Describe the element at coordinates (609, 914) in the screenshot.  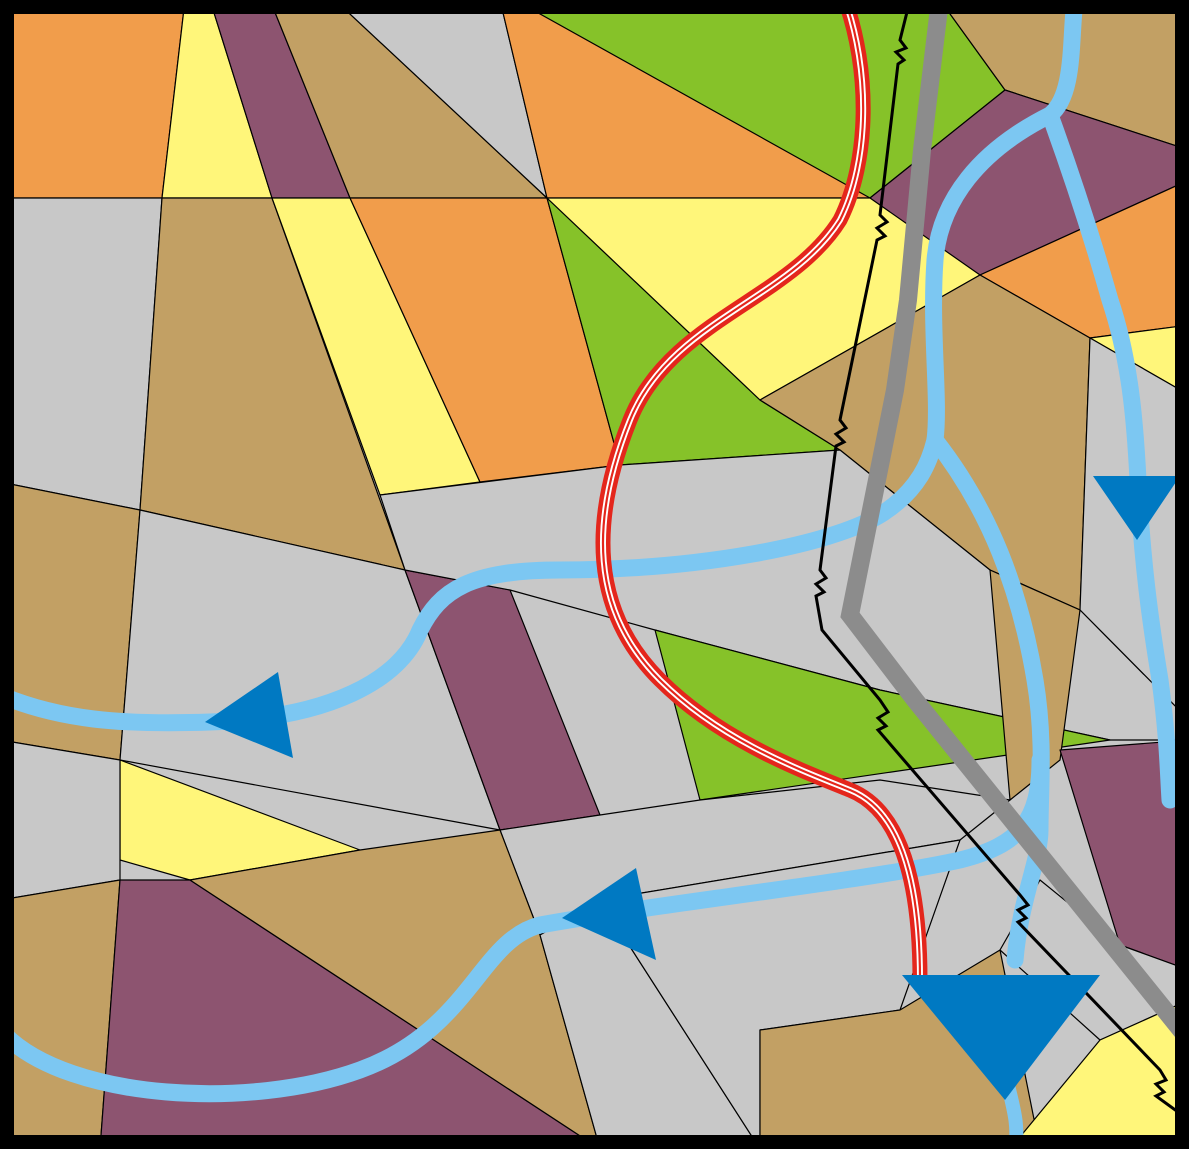
I see `arrow-west-lower-icon` at that location.